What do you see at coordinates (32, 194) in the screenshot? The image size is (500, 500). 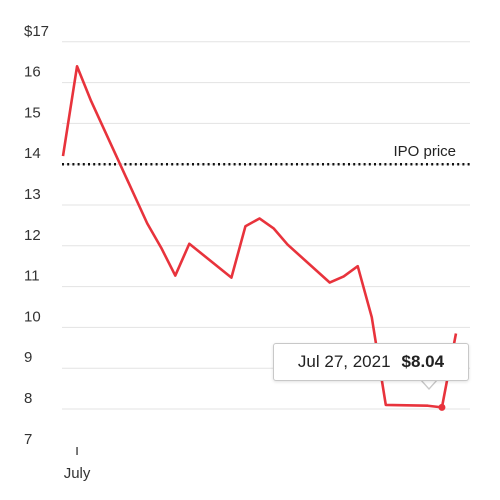 I see `y-tick-label: 13` at bounding box center [32, 194].